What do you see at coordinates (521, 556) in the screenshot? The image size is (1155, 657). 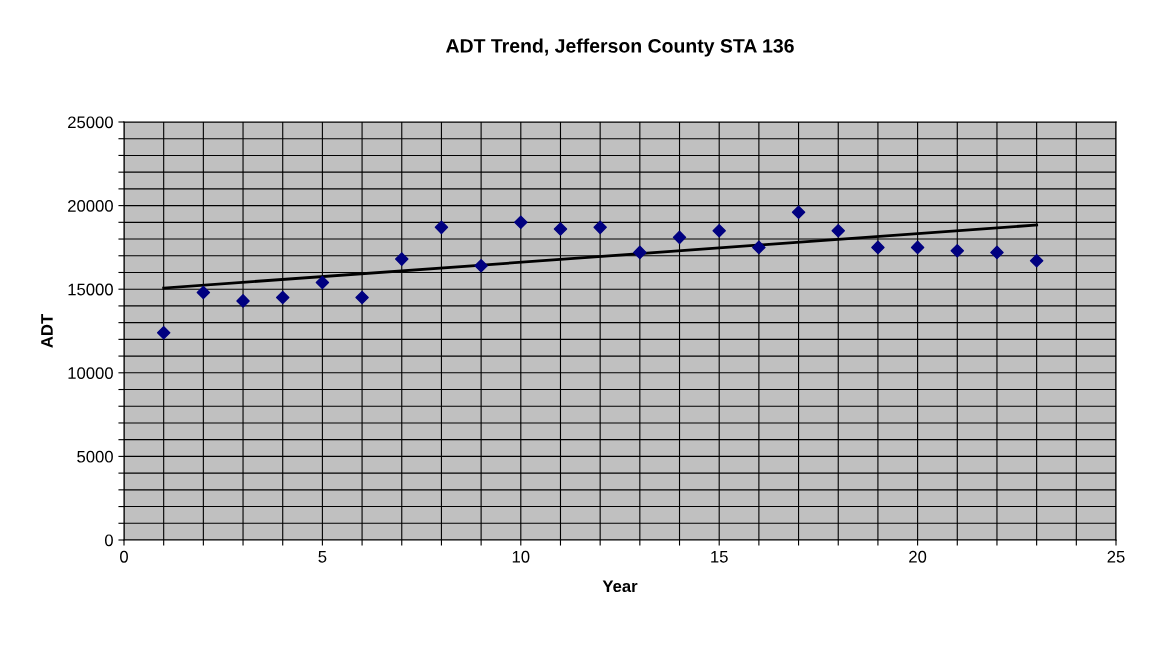 I see `x-tick-label: 10` at bounding box center [521, 556].